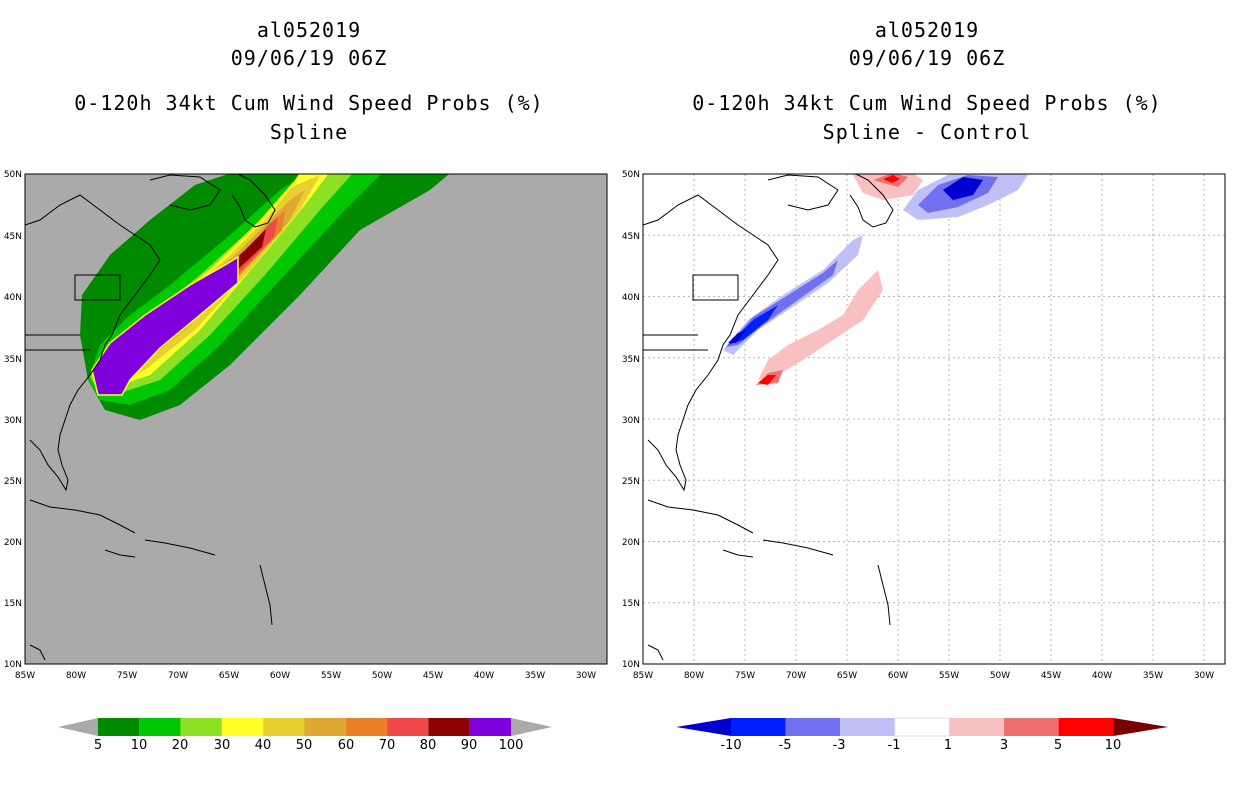 Image resolution: width=1236 pixels, height=800 pixels. Describe the element at coordinates (309, 103) in the screenshot. I see `product-title: 0-120h 34kt Cum Wind Speed Probs (%)` at that location.